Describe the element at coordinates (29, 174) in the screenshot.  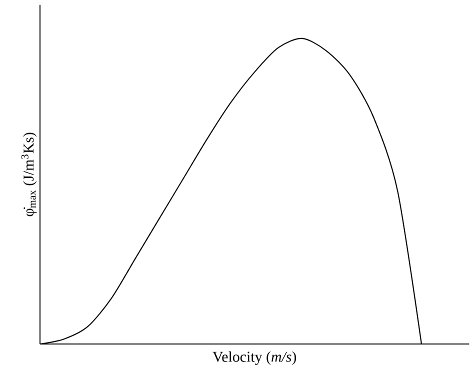
I see `y-axis-title: φ̇$_{max}$ (J/m$^{3}$Ks)` at that location.